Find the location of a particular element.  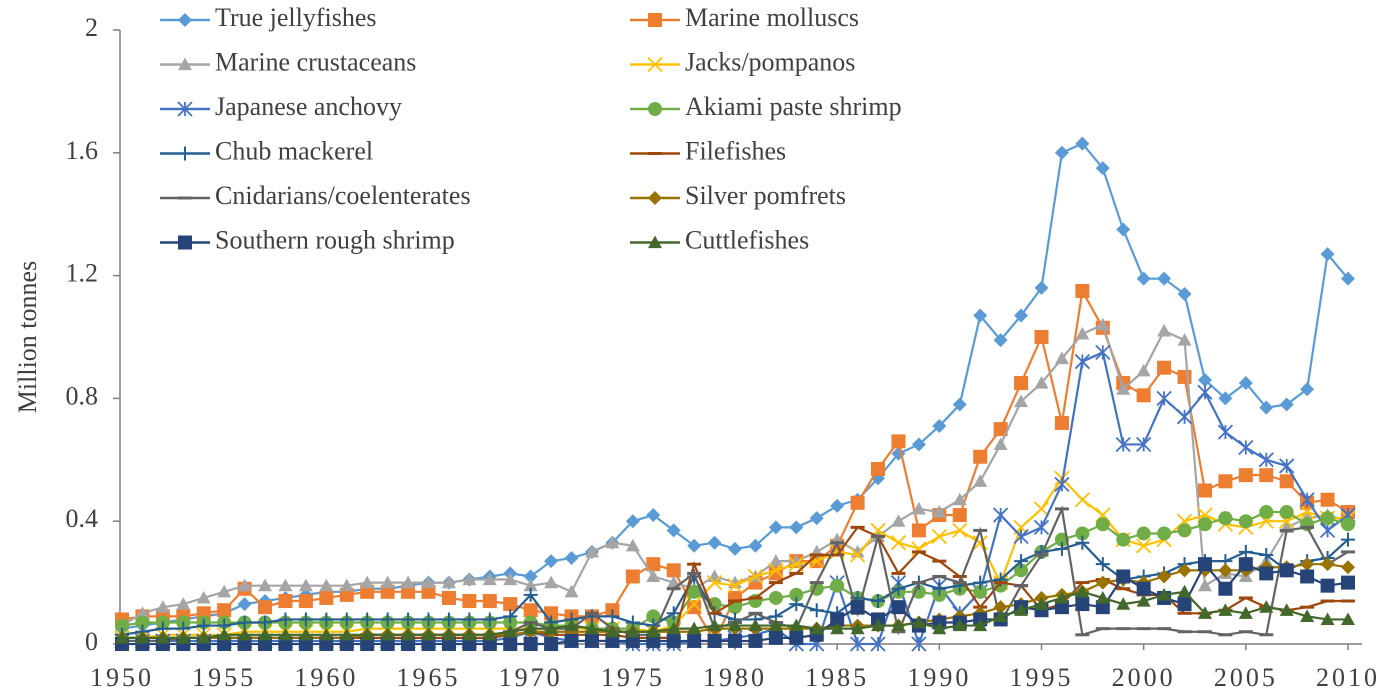

legend-item: Marine molluscs is located at coordinates (744, 17).